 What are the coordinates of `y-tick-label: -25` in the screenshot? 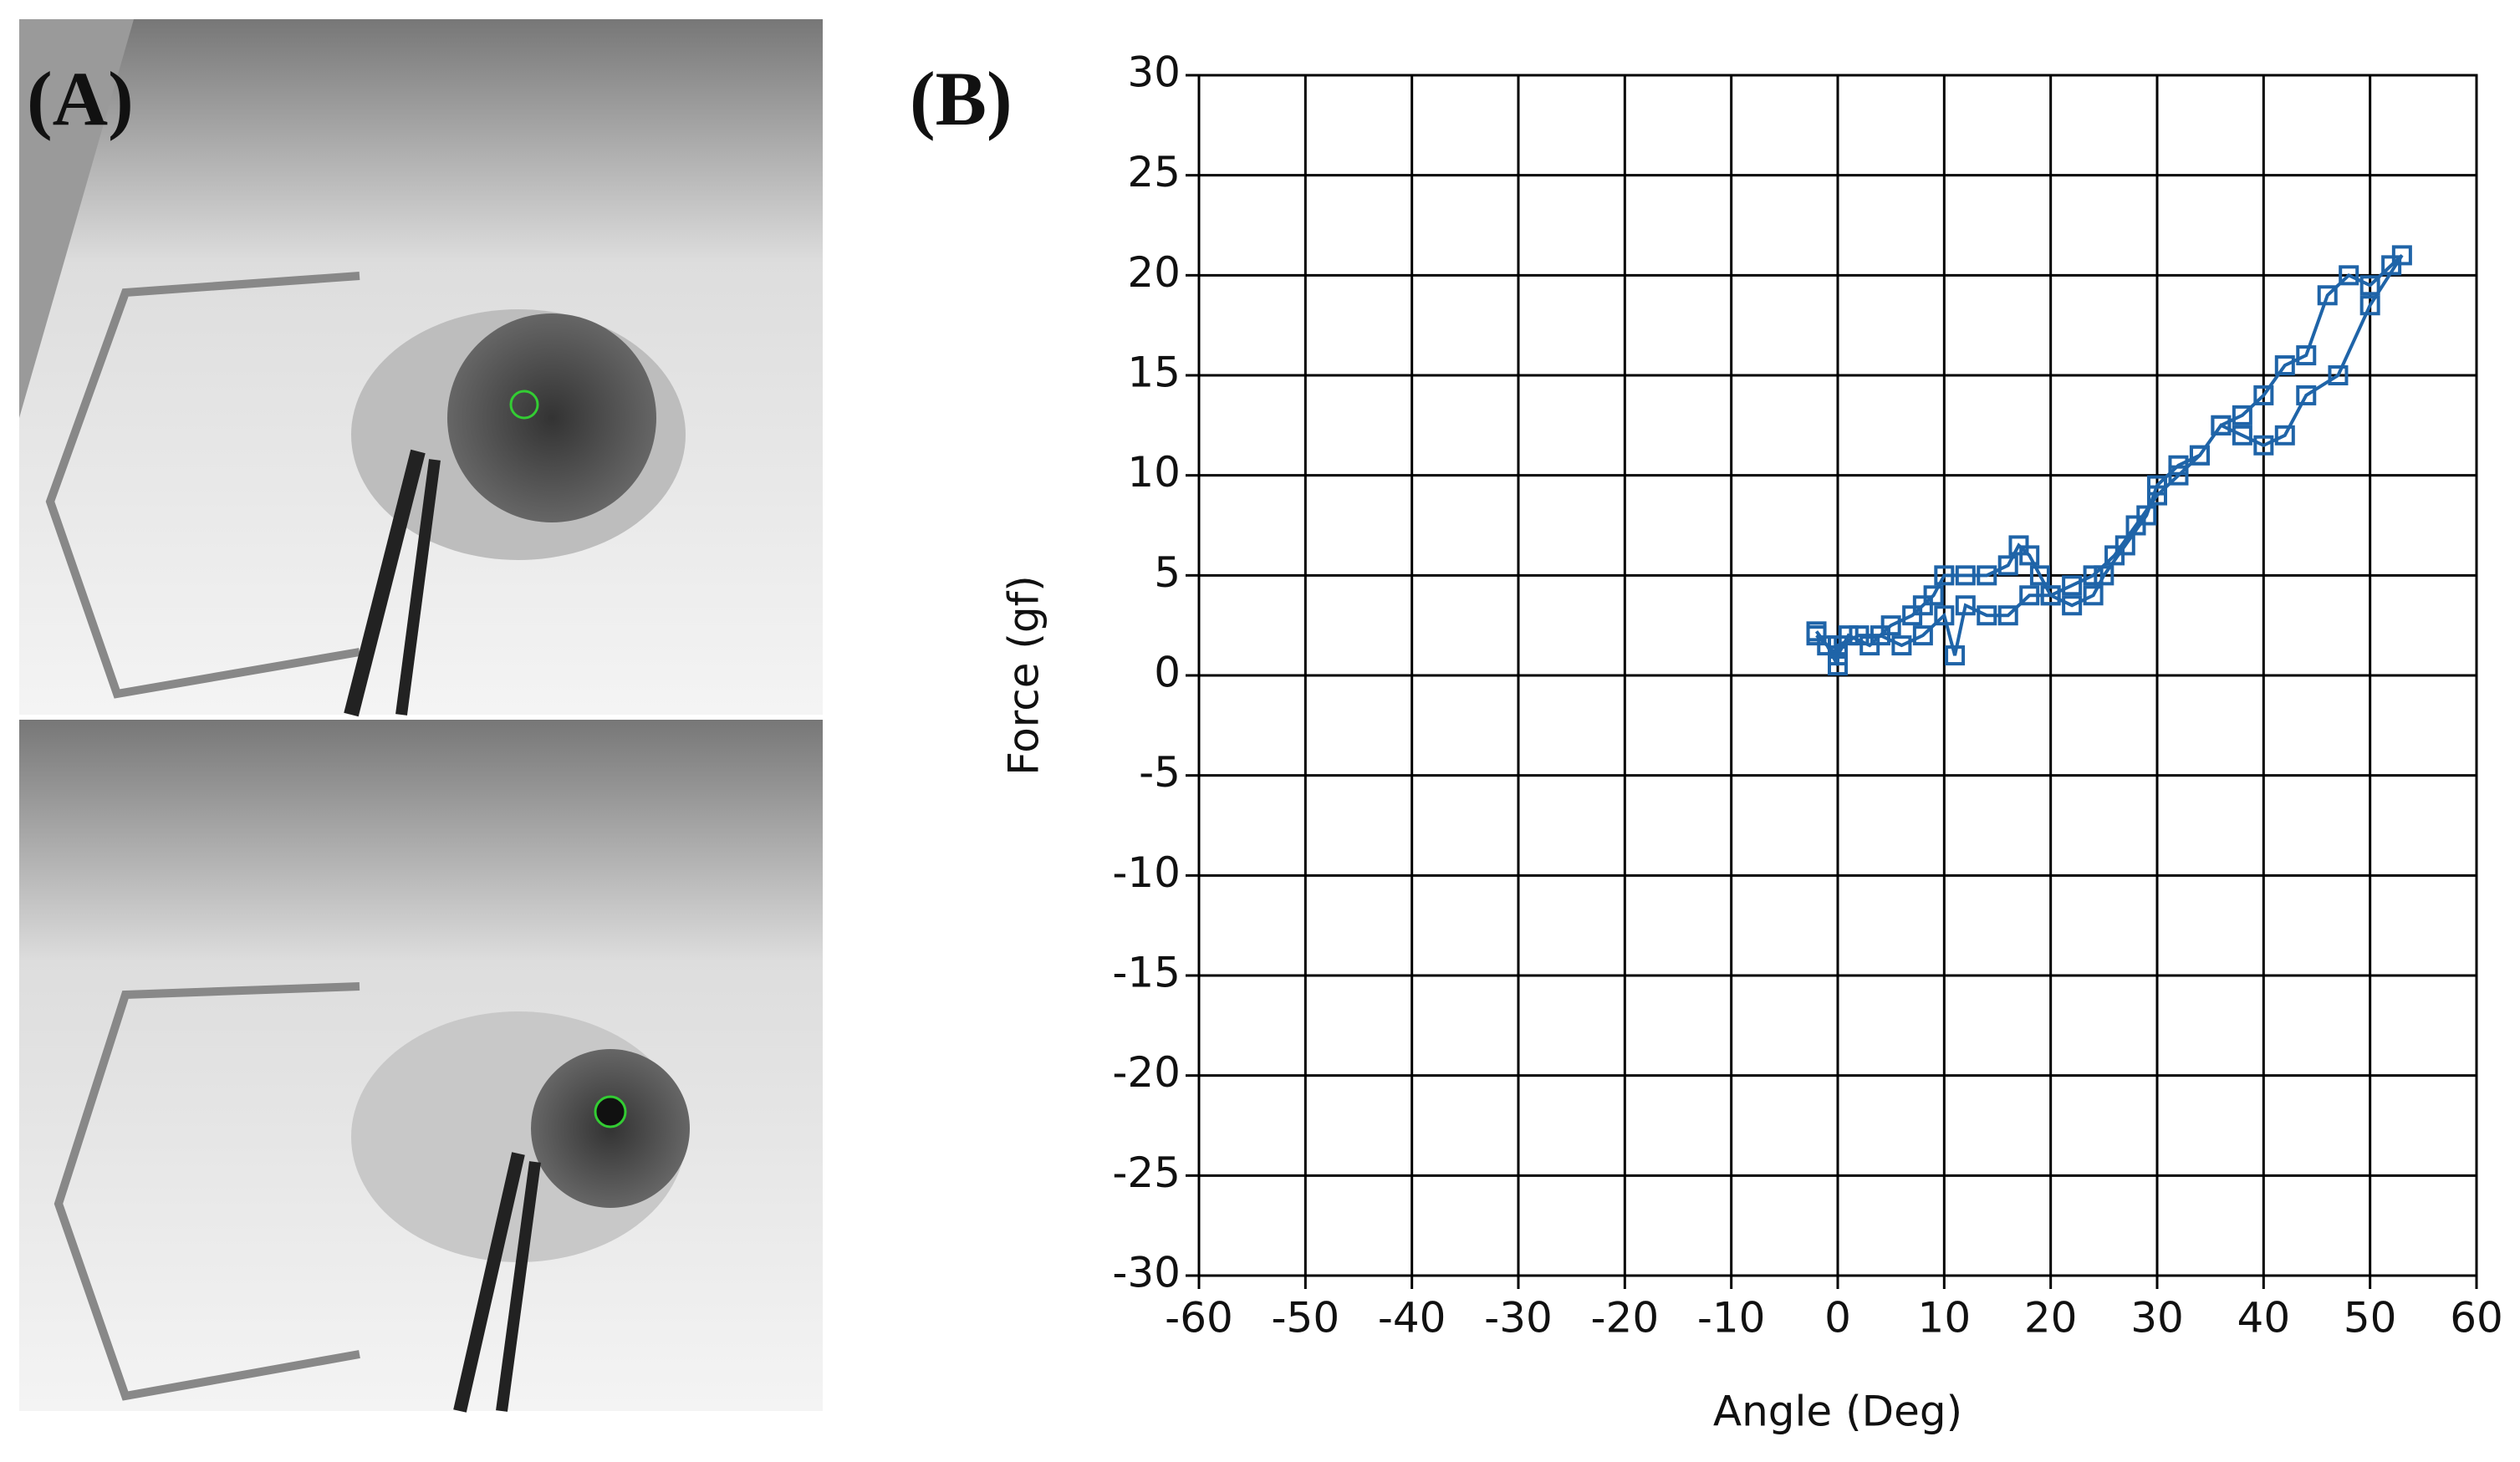 It's located at (1146, 1173).